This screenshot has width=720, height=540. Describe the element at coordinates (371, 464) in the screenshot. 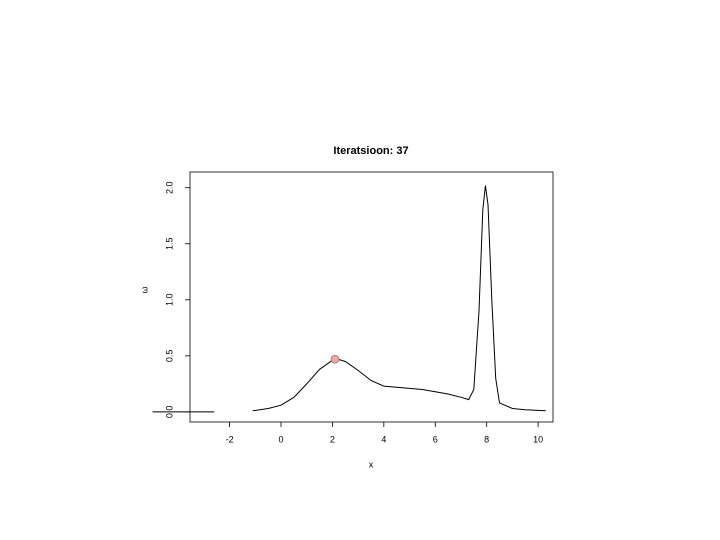

I see `x-axis-label: x` at that location.